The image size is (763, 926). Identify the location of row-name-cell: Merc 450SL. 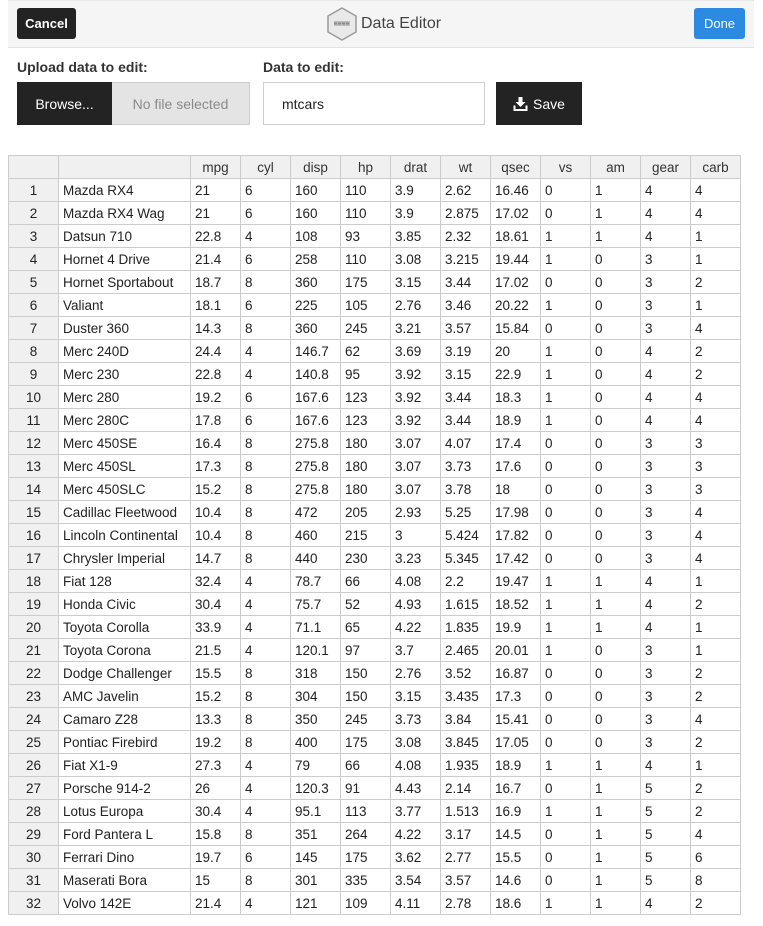
(124, 466).